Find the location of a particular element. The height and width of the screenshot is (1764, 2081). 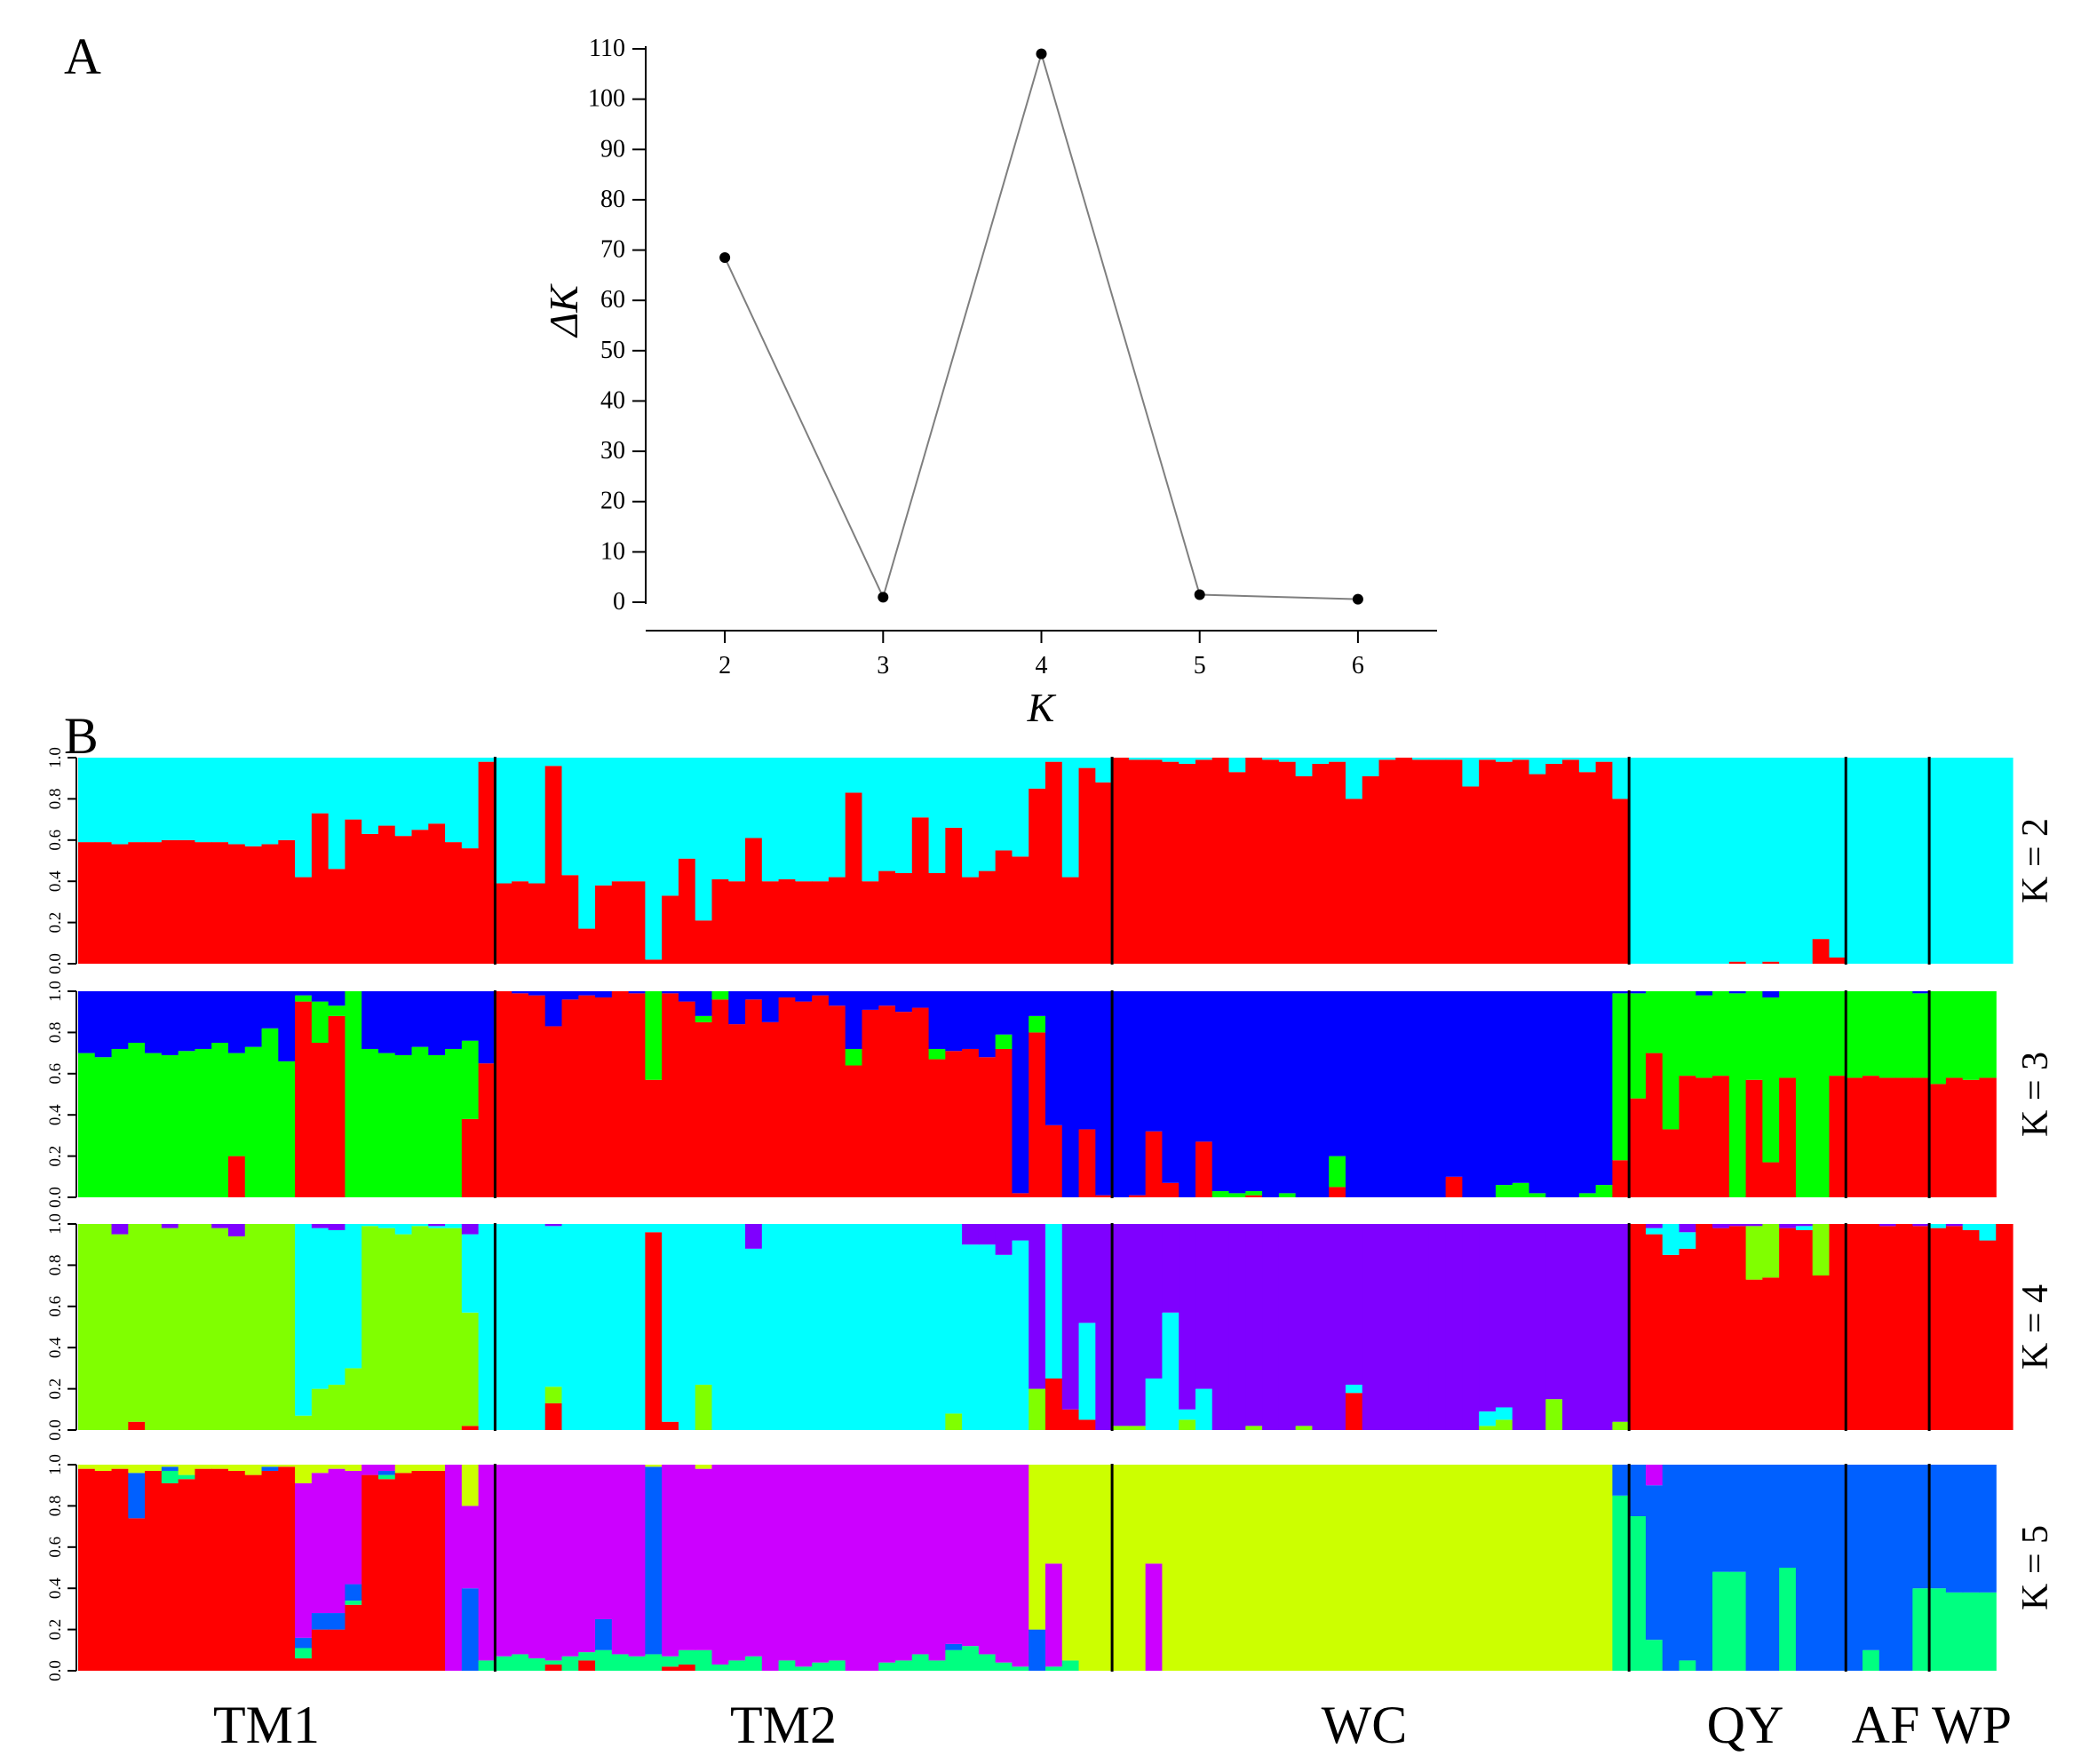

delta-k-point-k4 is located at coordinates (1041, 54).